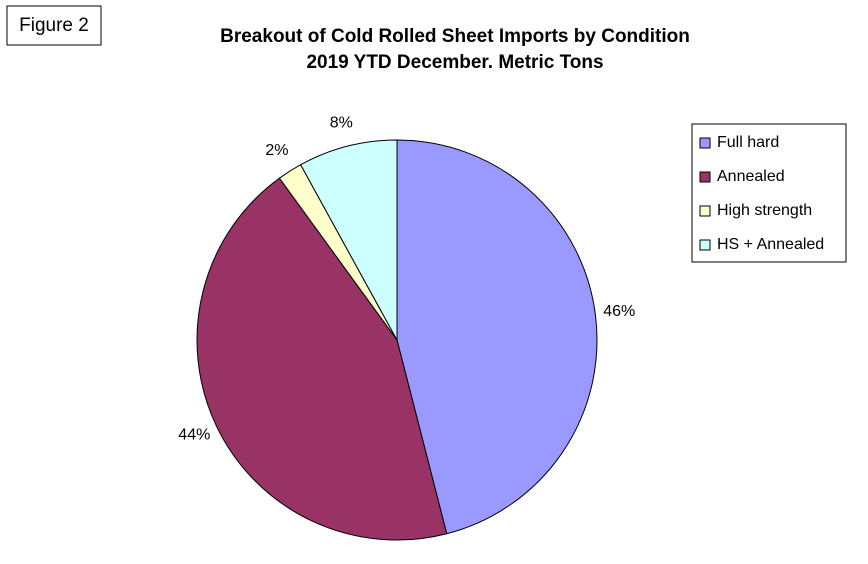 The image size is (868, 564). What do you see at coordinates (764, 210) in the screenshot?
I see `legend-label: High strength` at bounding box center [764, 210].